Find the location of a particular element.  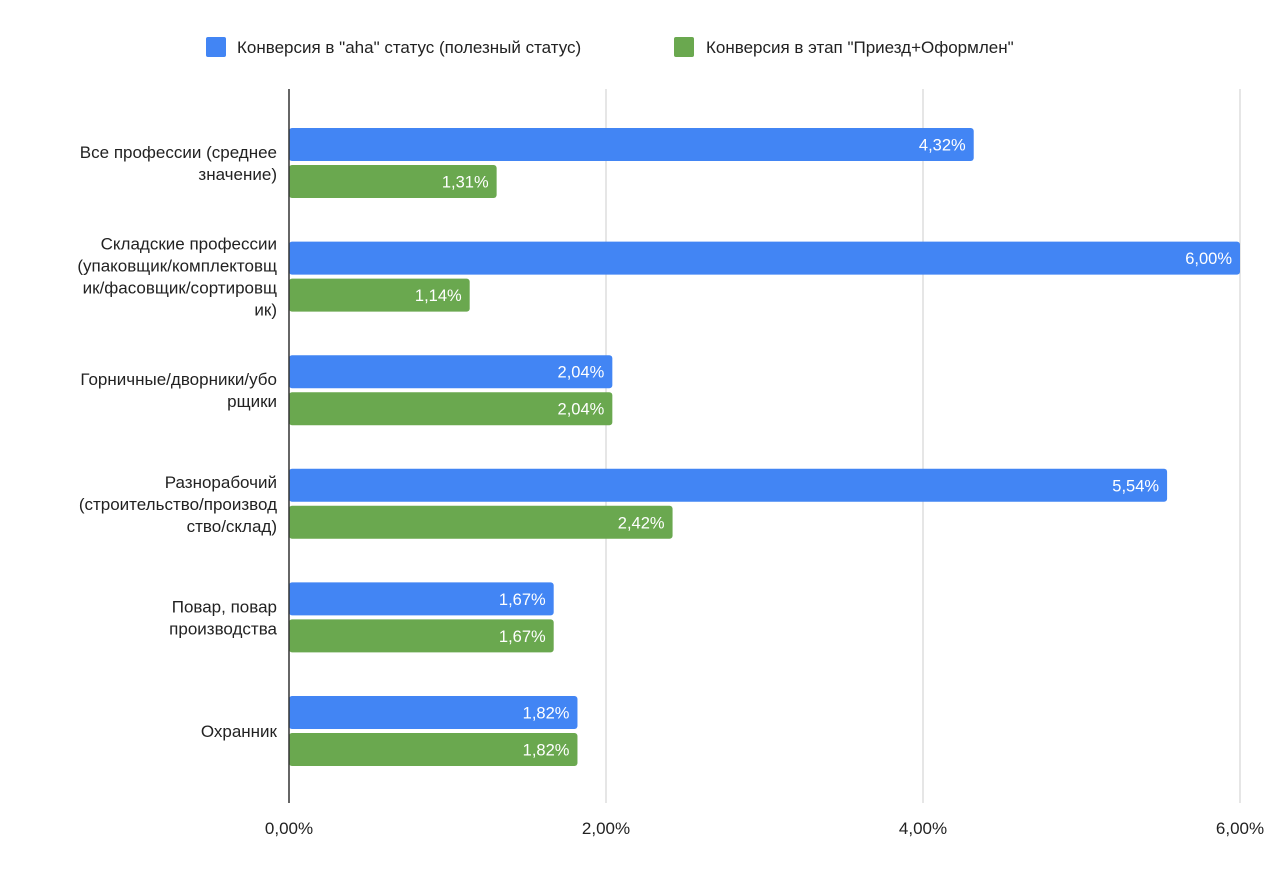

data-label: 1,14% is located at coordinates (438, 296).